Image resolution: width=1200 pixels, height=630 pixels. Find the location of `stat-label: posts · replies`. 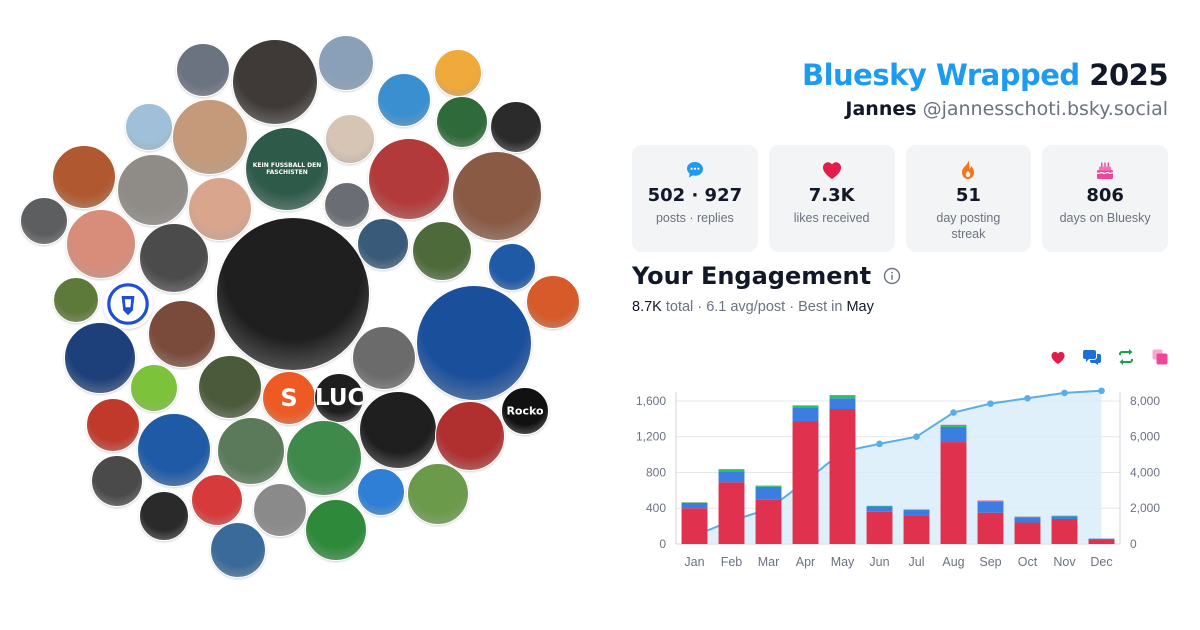

stat-label: posts · replies is located at coordinates (694, 218).